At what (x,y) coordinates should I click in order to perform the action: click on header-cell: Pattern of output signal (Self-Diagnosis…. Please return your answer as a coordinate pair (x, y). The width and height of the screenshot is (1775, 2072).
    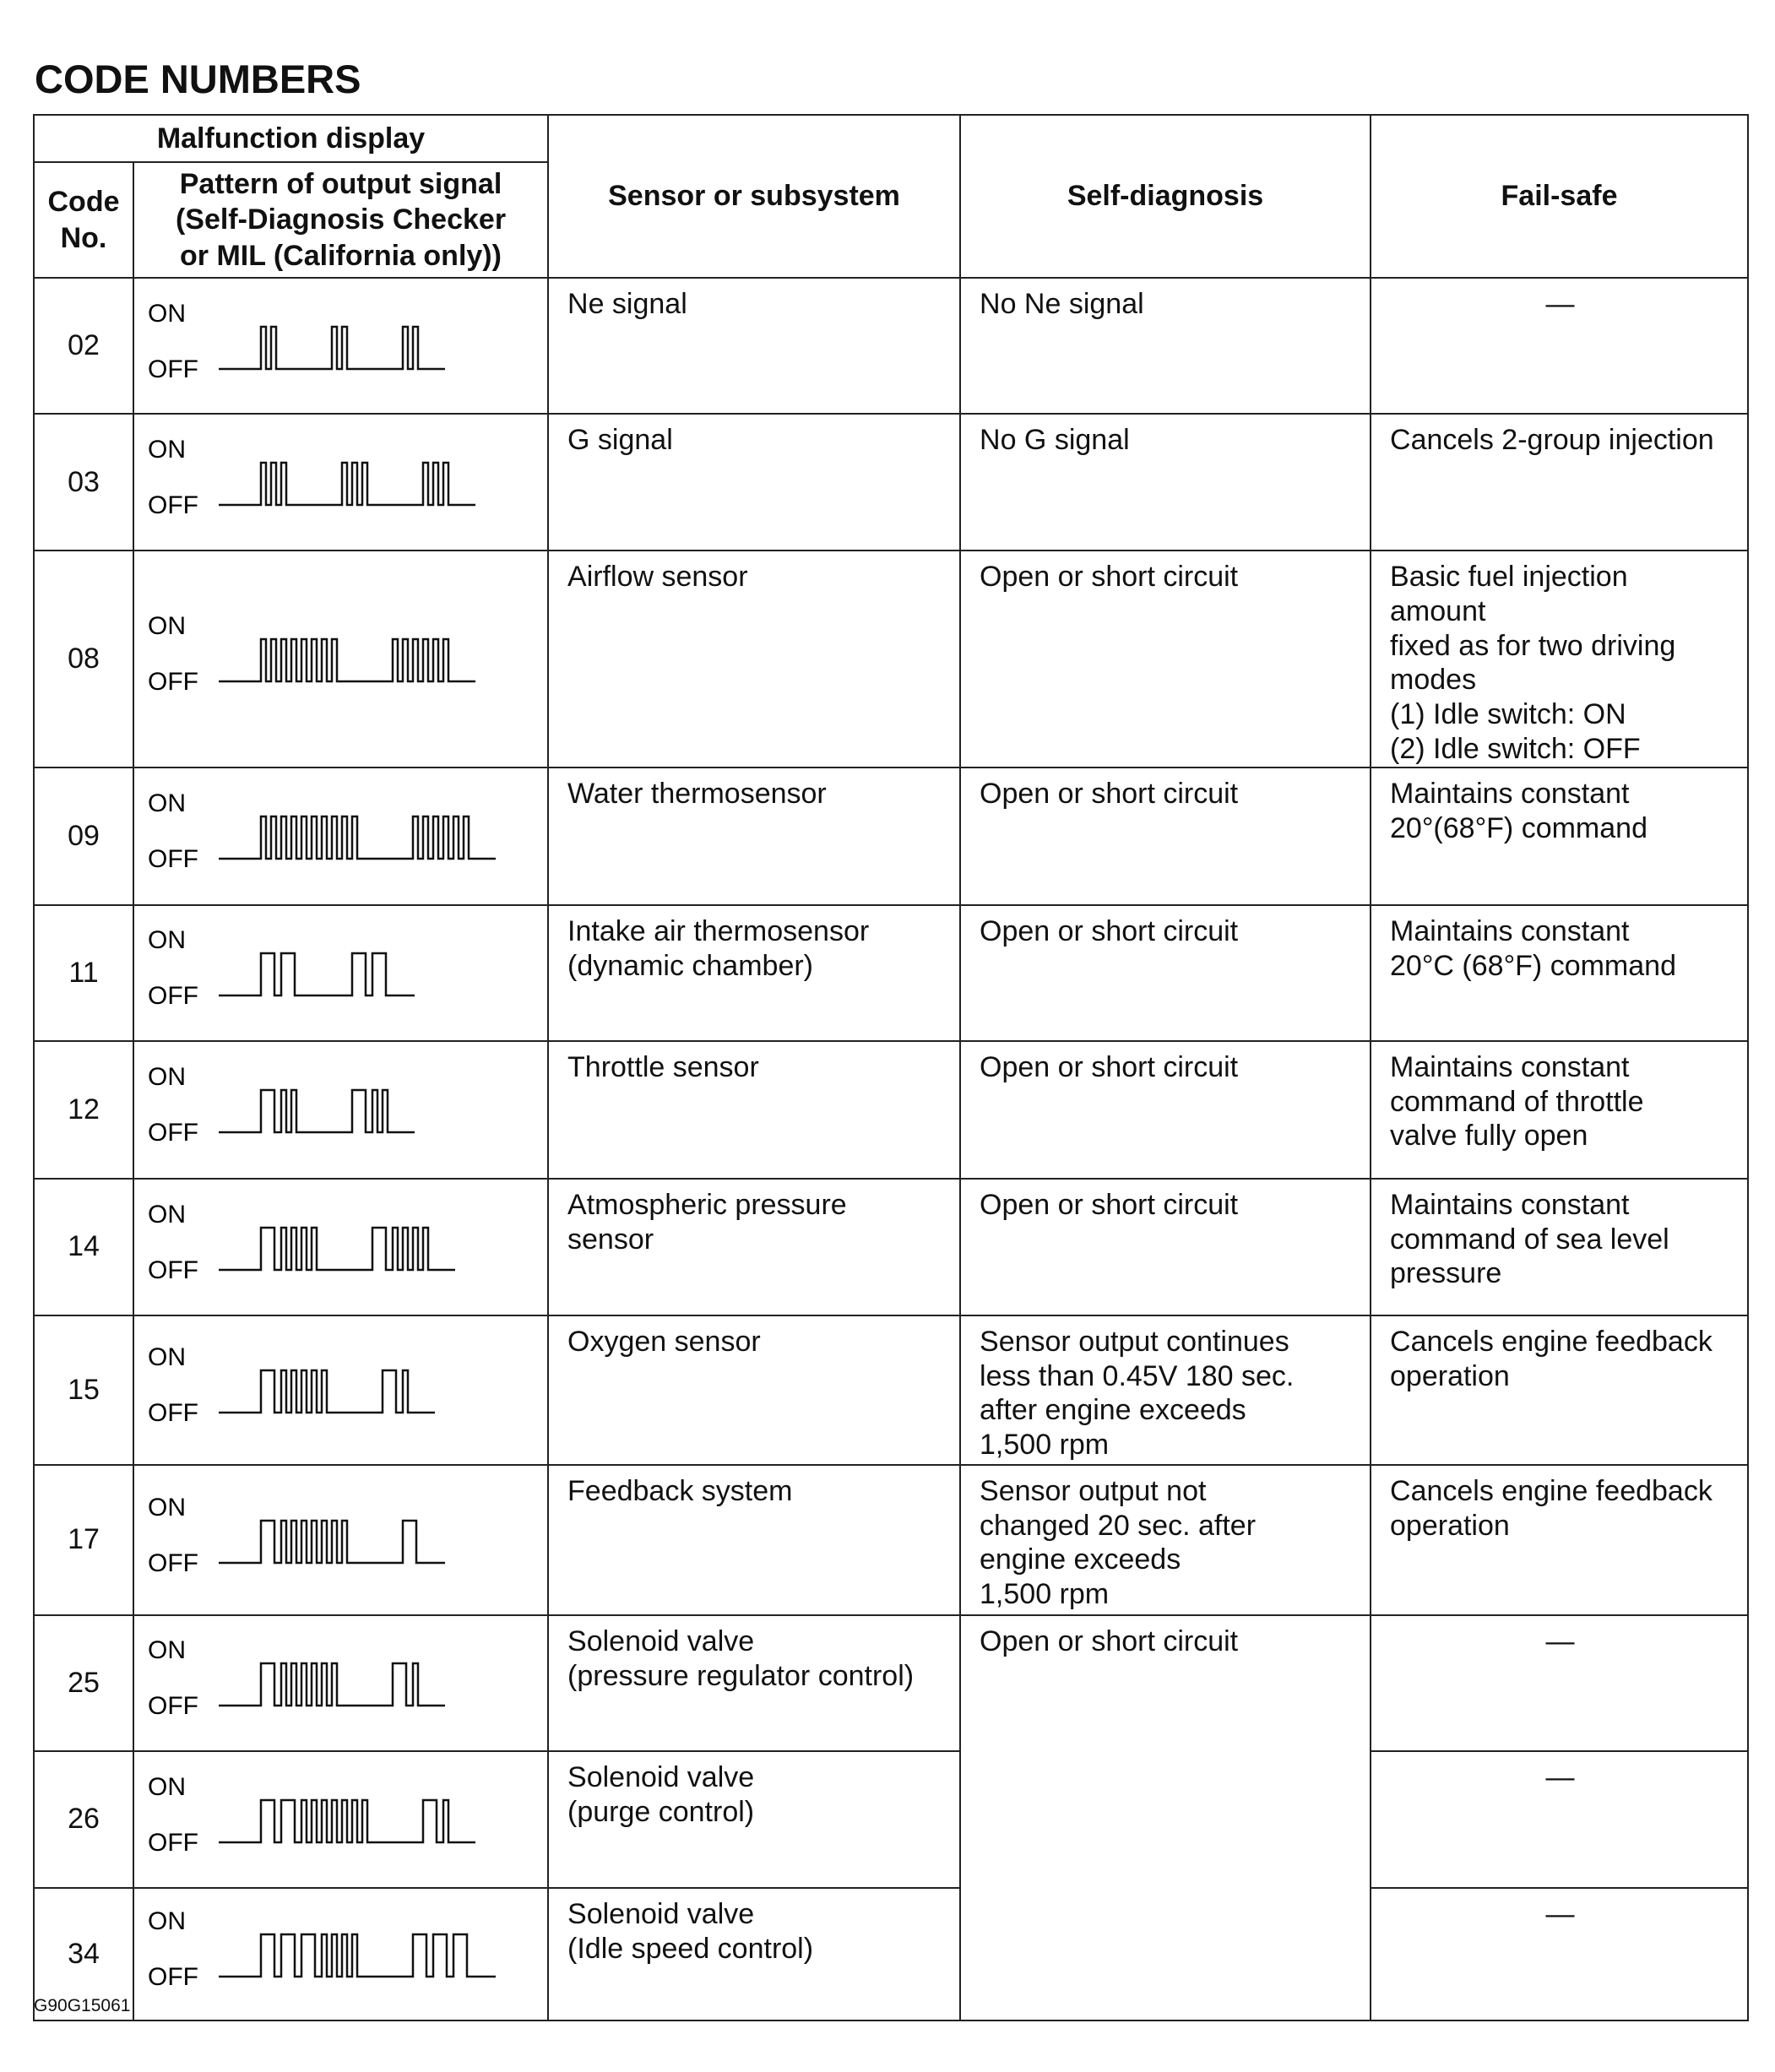
    Looking at the image, I should click on (341, 220).